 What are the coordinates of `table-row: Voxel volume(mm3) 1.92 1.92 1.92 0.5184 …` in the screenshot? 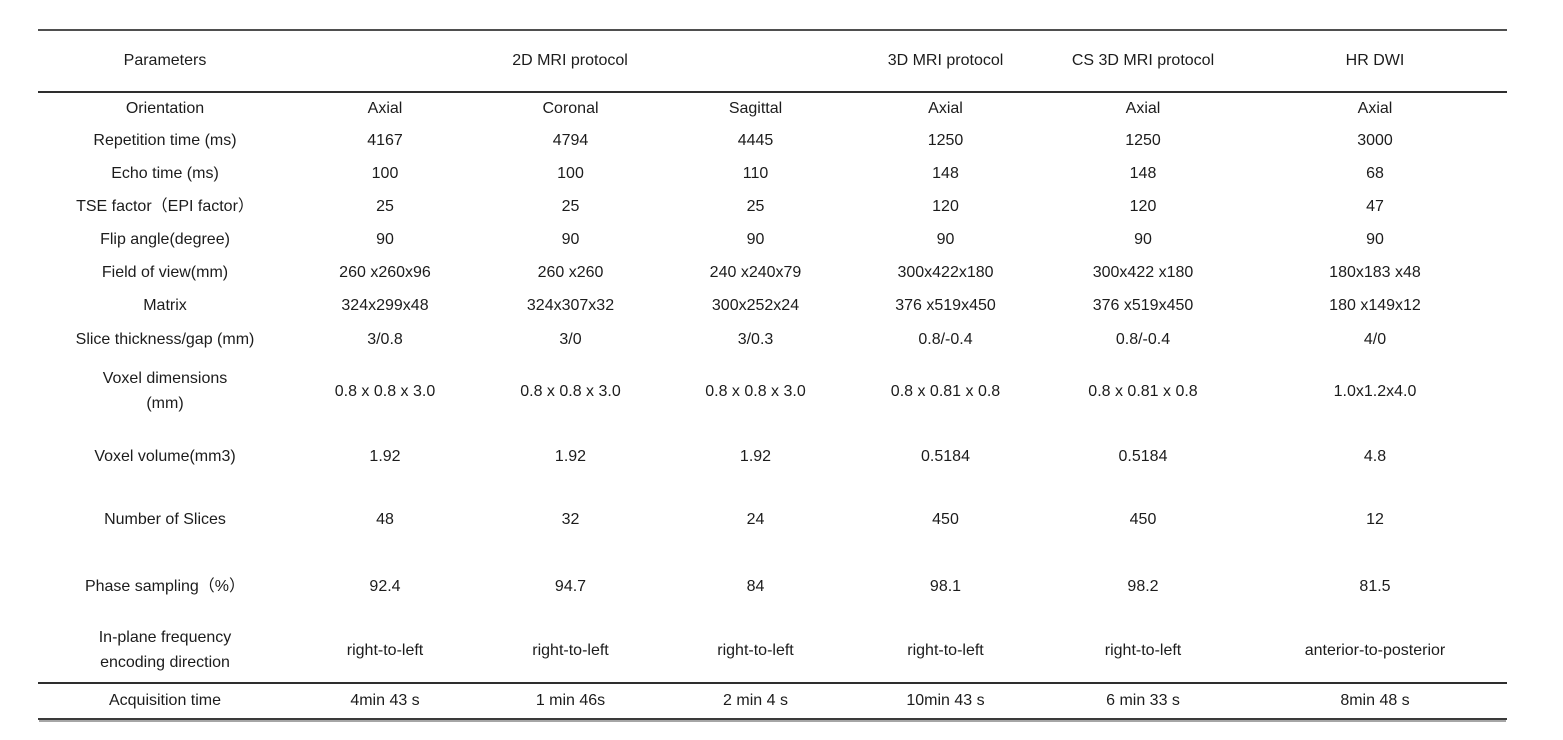 It's located at (772, 457).